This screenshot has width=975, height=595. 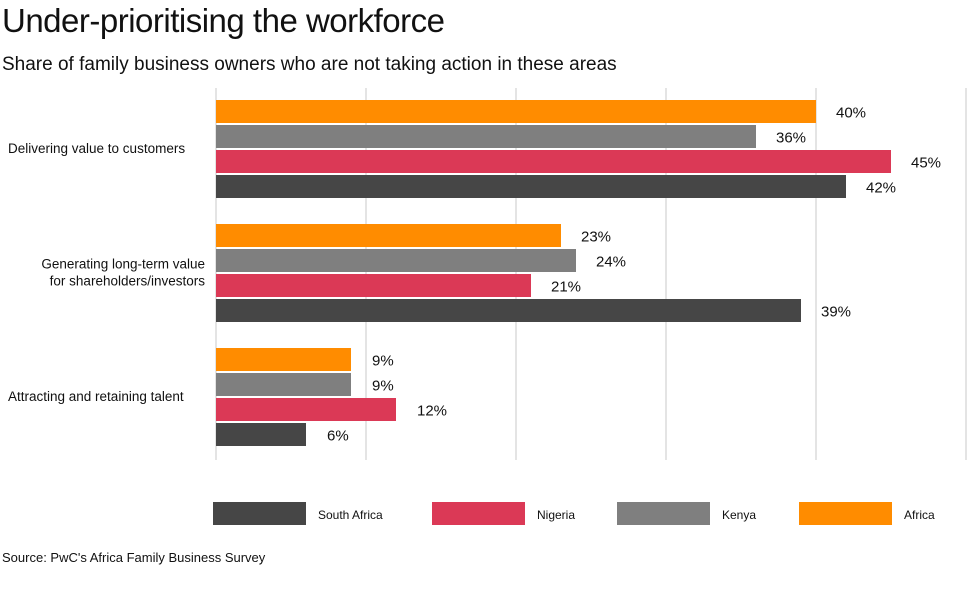 I want to click on data-label: 21%, so click(x=566, y=287).